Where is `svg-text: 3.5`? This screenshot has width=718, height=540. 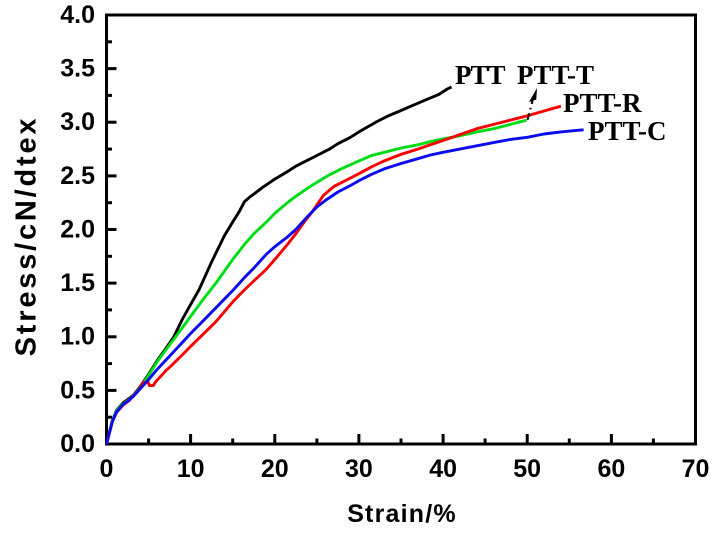 svg-text: 3.5 is located at coordinates (77, 69).